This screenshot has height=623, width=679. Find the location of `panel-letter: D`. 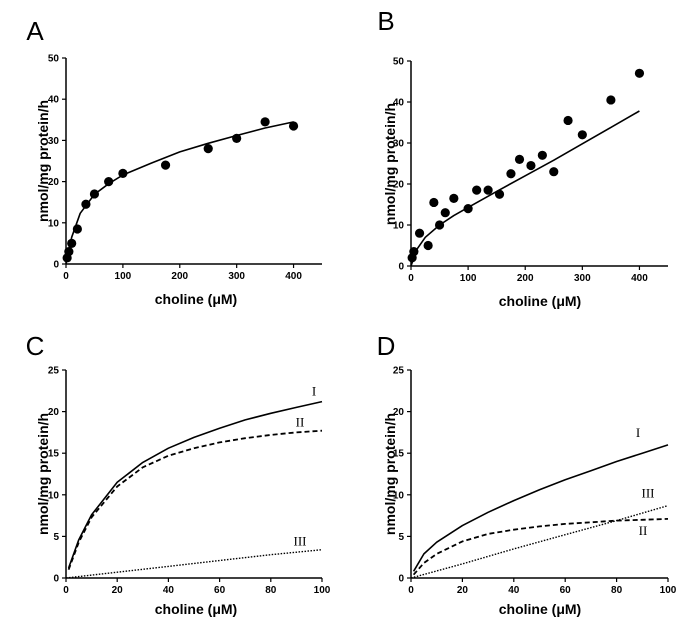

panel-letter: D is located at coordinates (386, 346).